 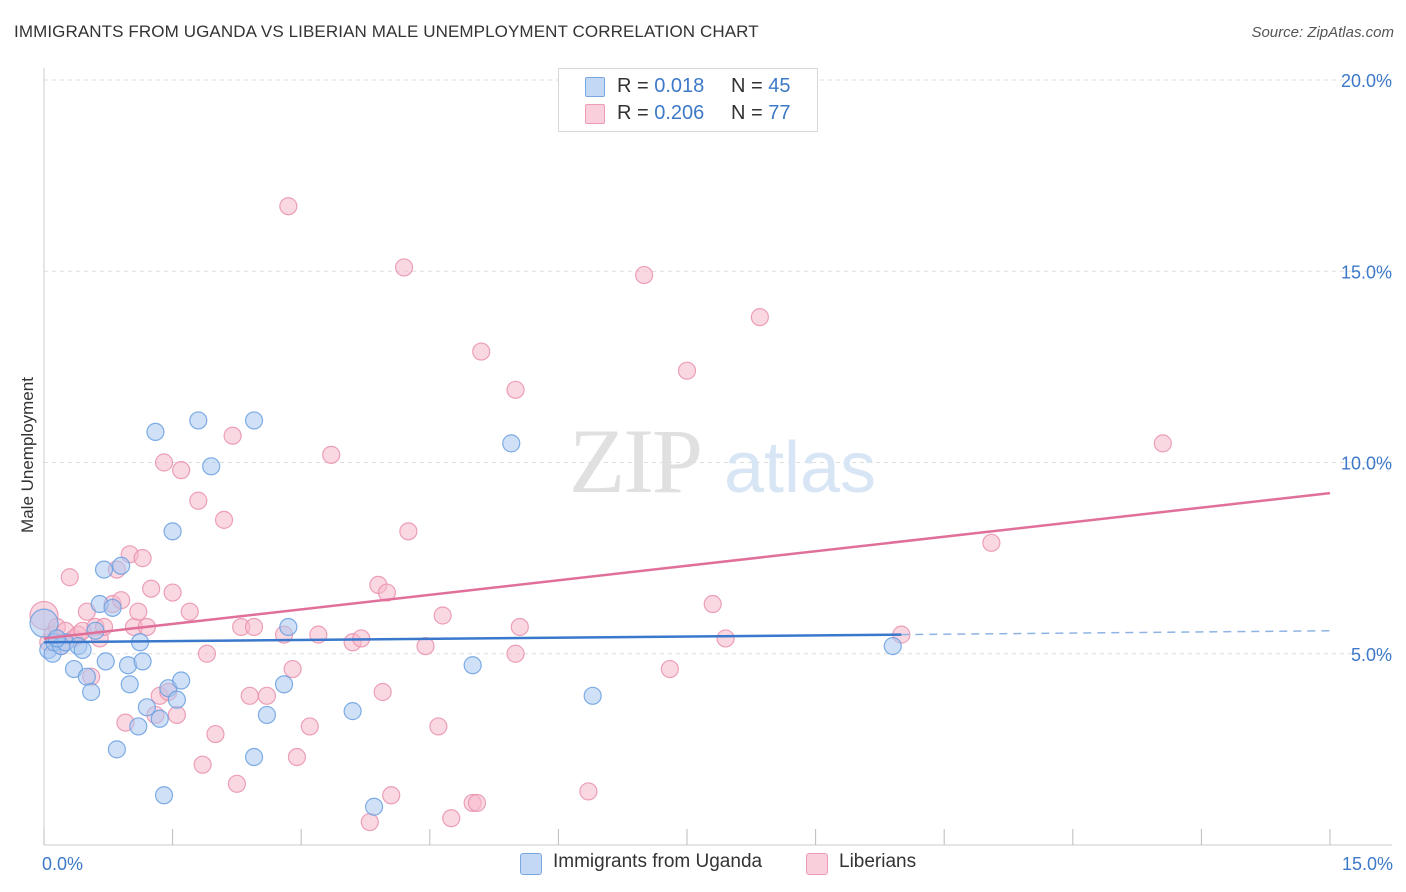 What do you see at coordinates (679, 113) in the screenshot?
I see `legend-r-value: 0.206` at bounding box center [679, 113].